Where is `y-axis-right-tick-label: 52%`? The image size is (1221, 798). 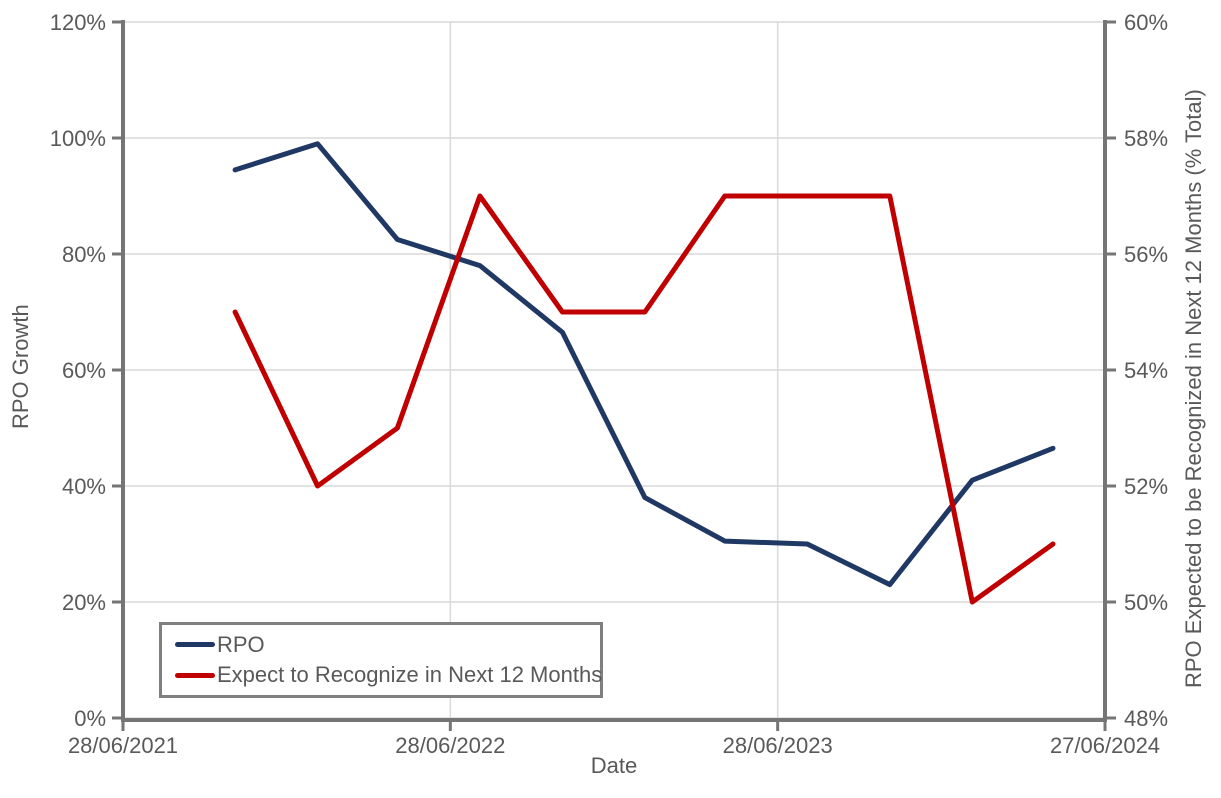
y-axis-right-tick-label: 52% is located at coordinates (1146, 486).